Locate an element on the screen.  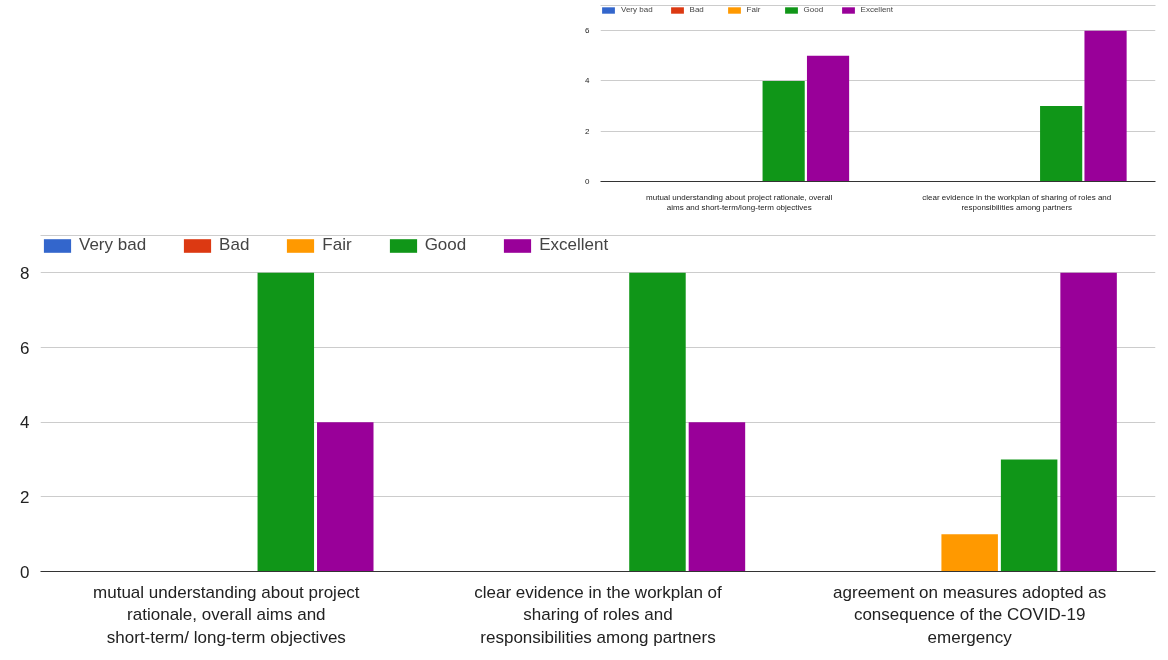
x-tick-label: mutual understanding about project rationale, overall aims and short-term/ long-term objectives is located at coordinates (226, 615).